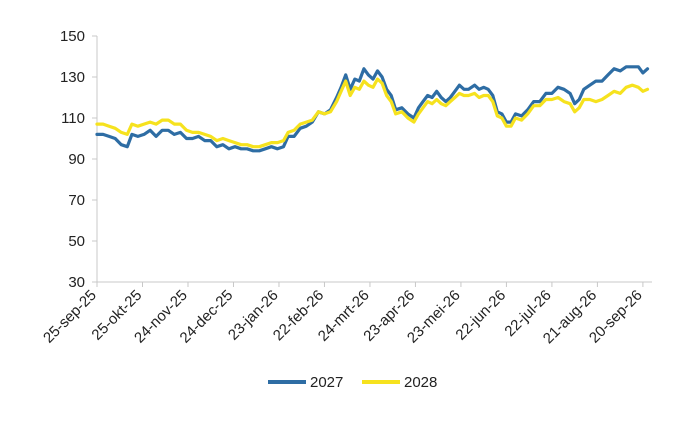  Describe the element at coordinates (480, 315) in the screenshot. I see `x-tick-label: 22-jun-26` at that location.